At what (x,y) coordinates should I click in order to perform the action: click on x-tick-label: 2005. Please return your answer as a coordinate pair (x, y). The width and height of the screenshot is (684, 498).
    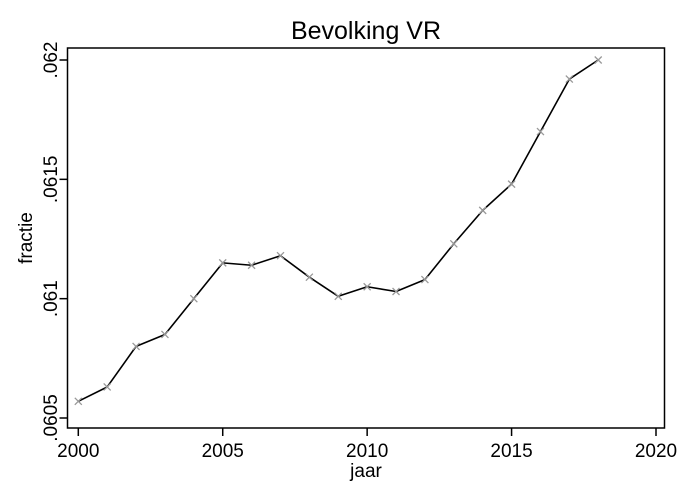
    Looking at the image, I should click on (223, 451).